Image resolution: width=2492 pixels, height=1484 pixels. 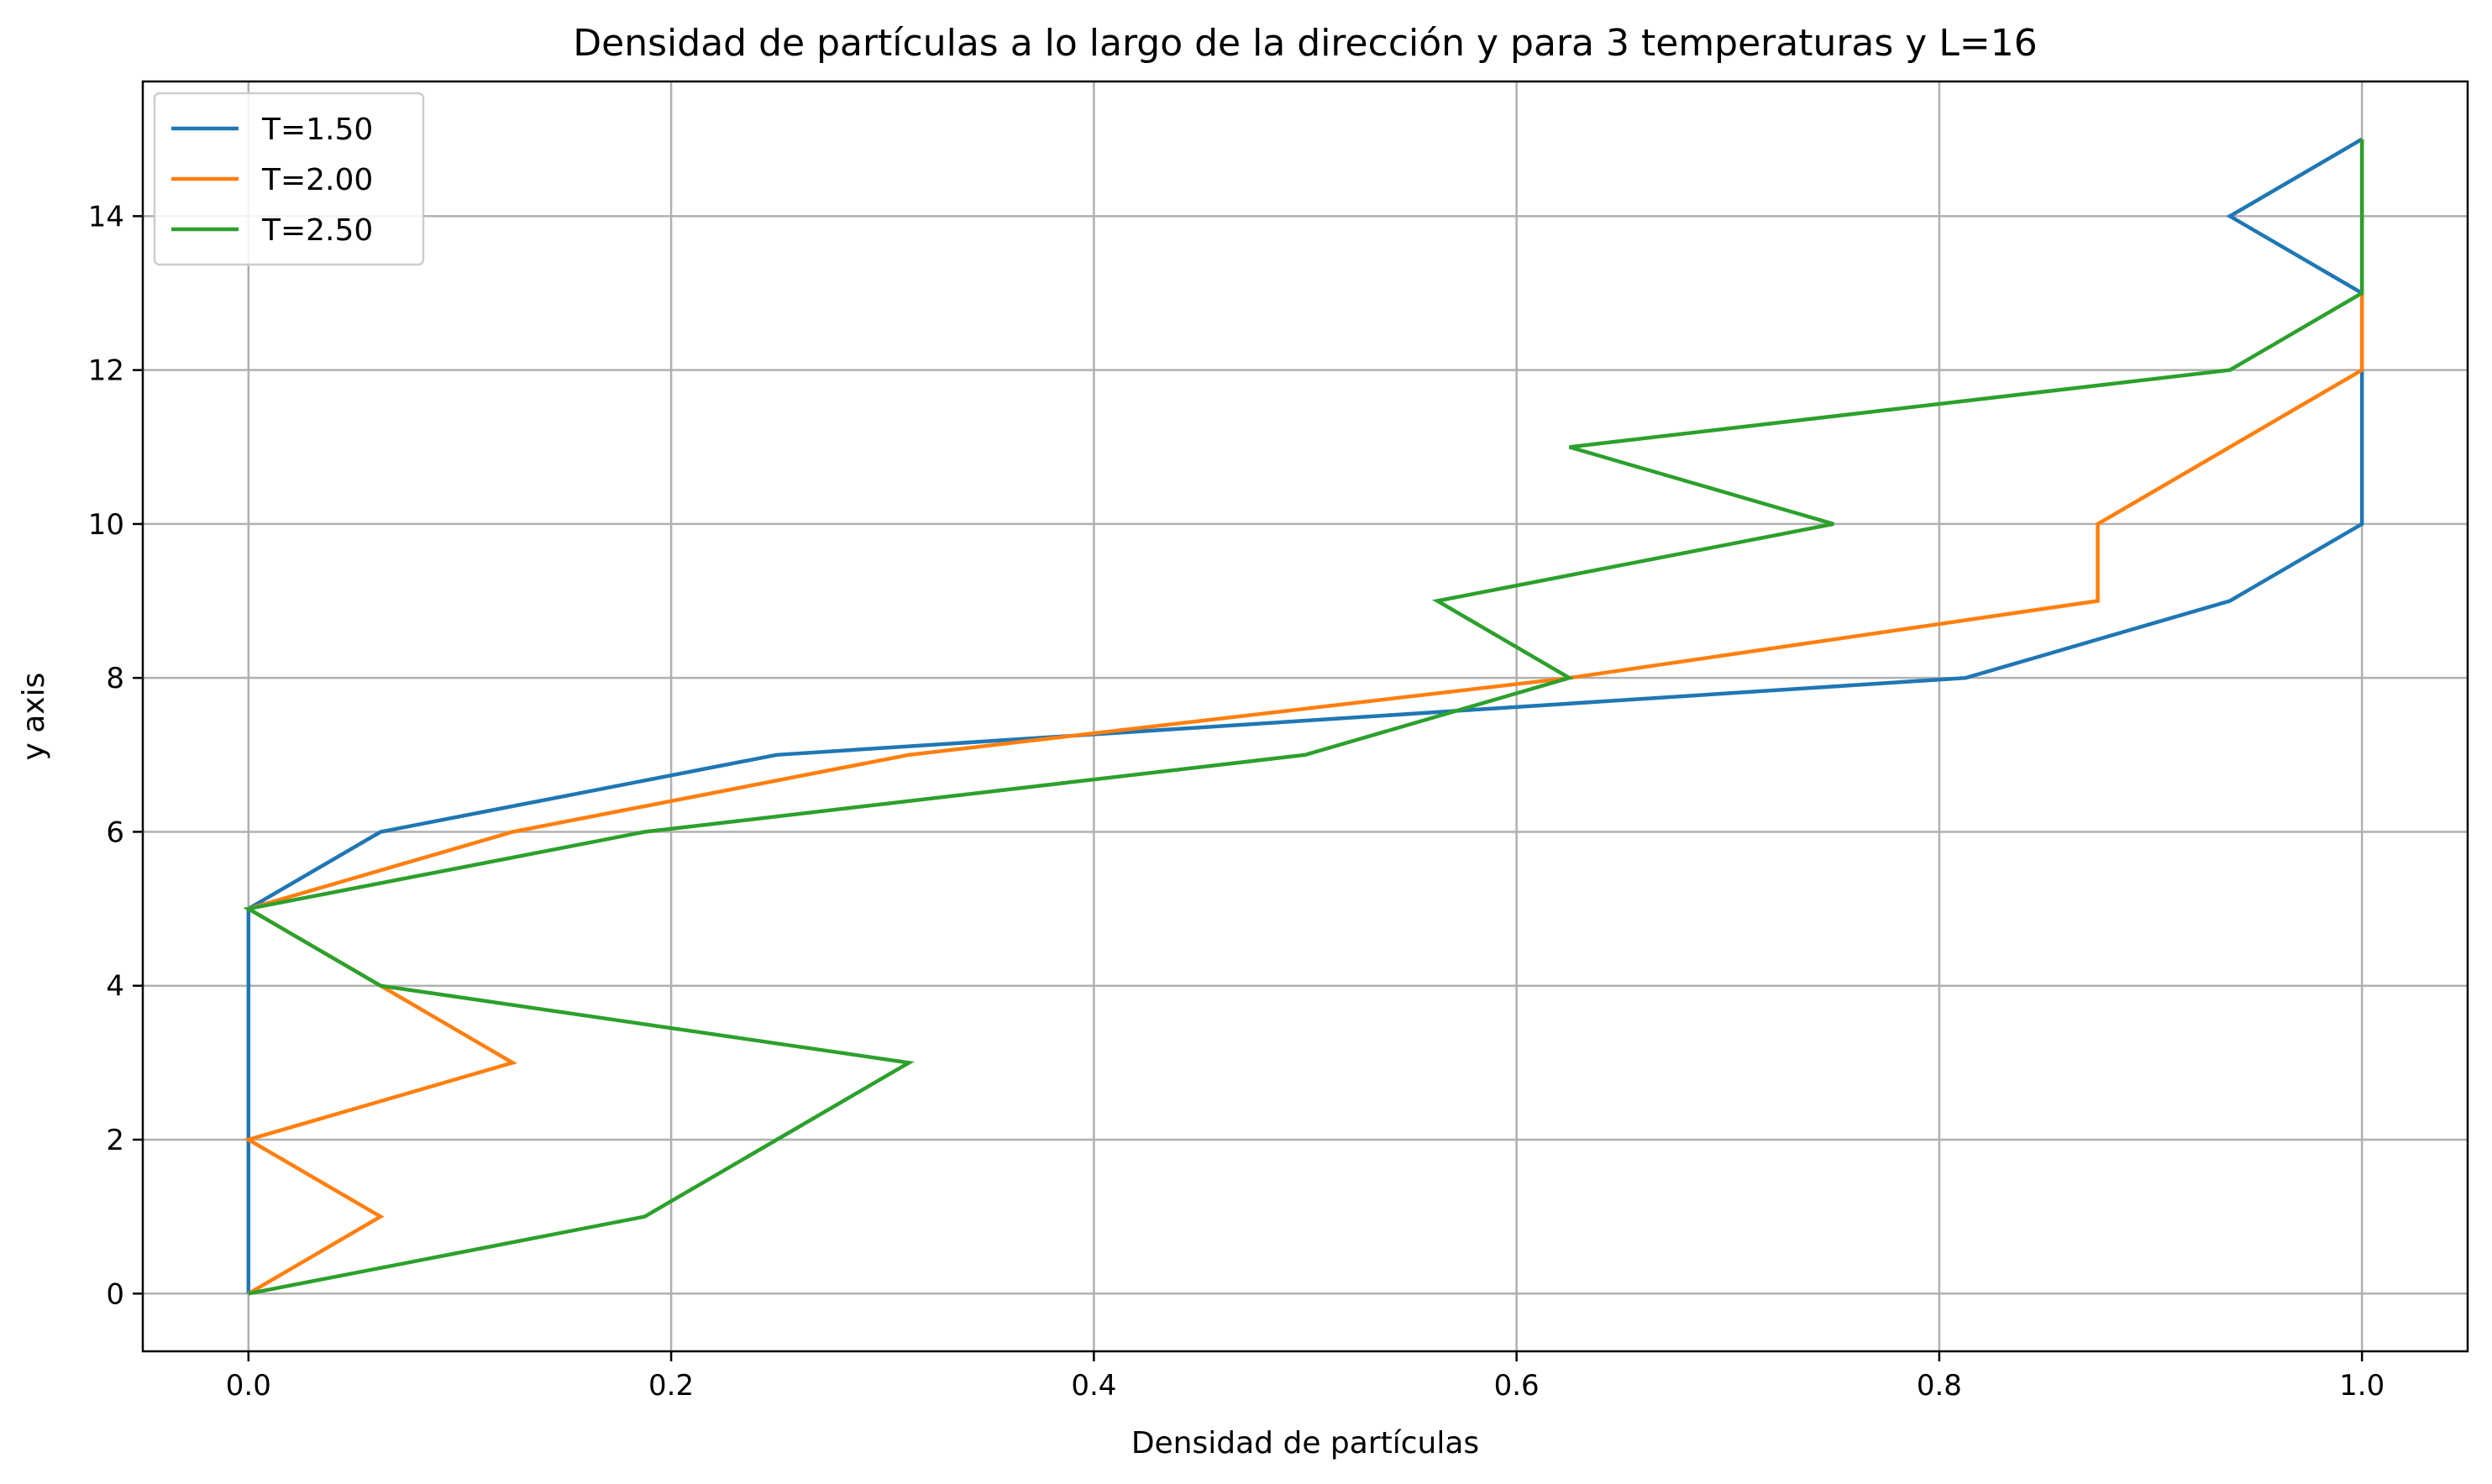 What do you see at coordinates (115, 1294) in the screenshot?
I see `y-tick-label: 0` at bounding box center [115, 1294].